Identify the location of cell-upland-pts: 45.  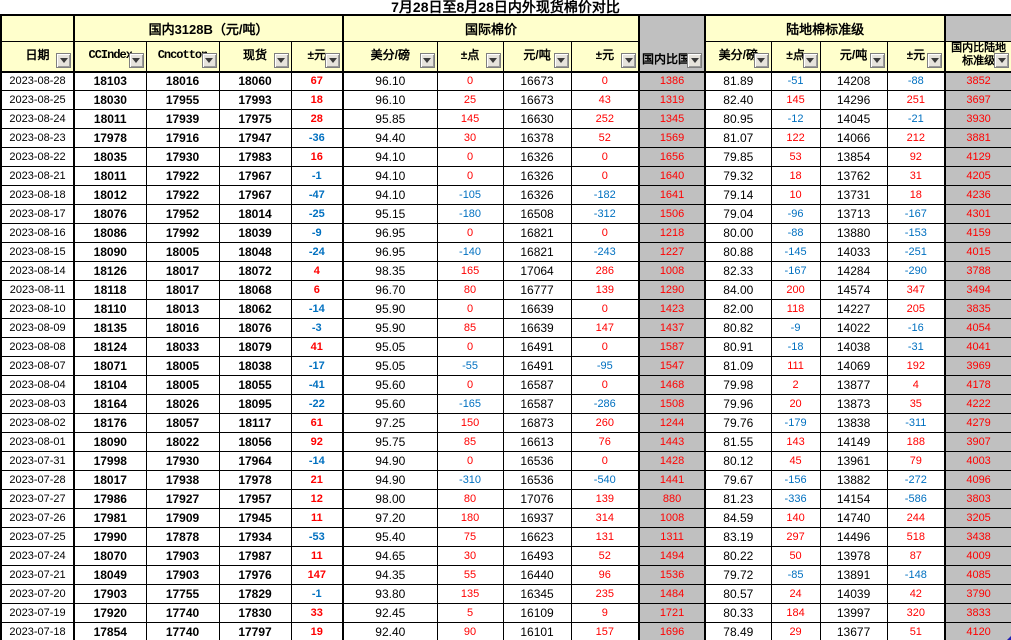
(795, 461).